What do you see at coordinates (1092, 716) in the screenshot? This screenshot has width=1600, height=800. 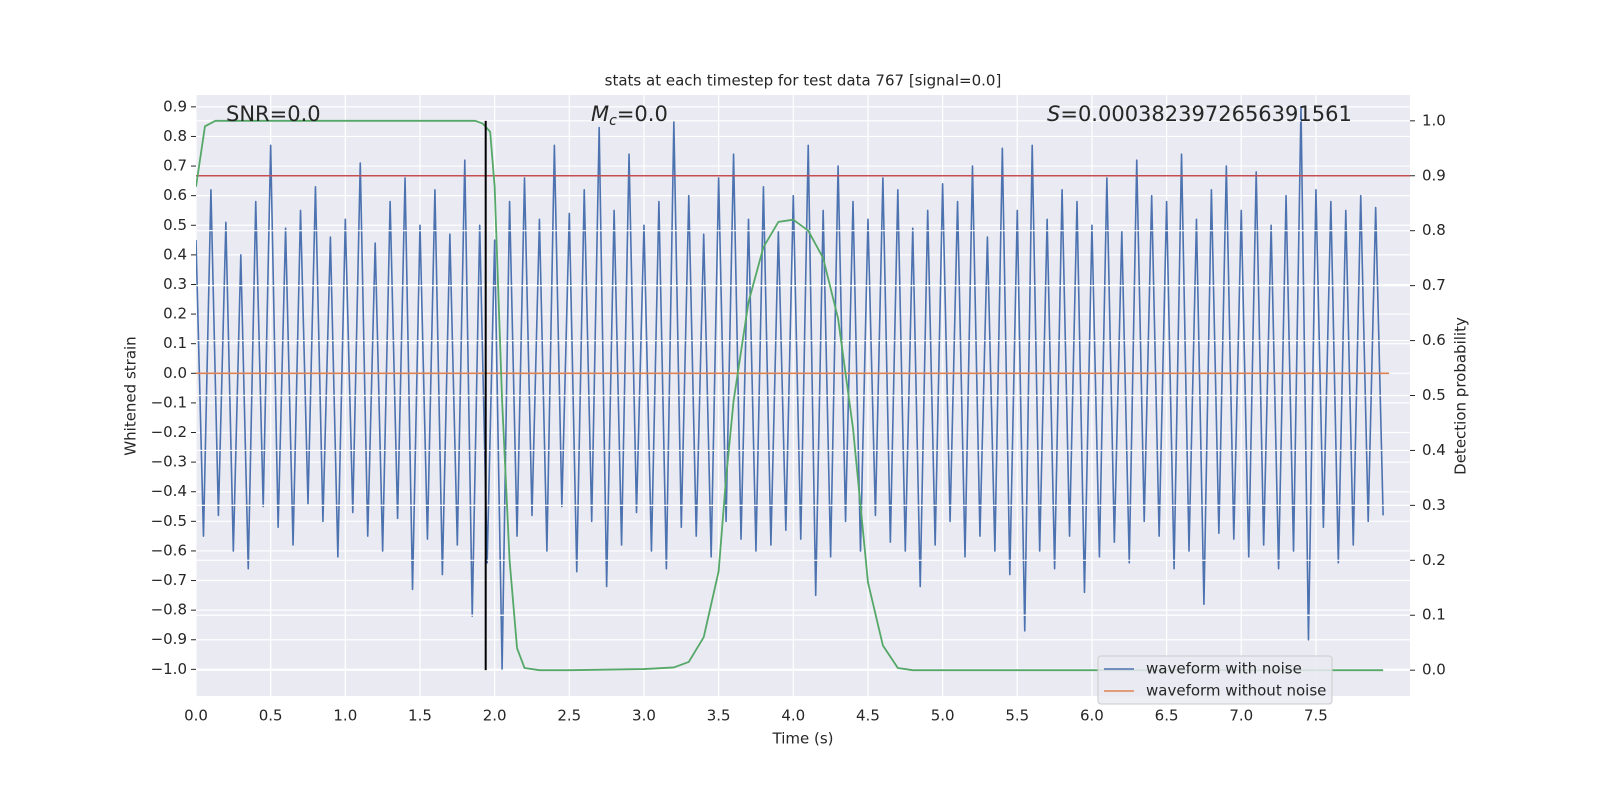 I see `x-tick-label: 6.0` at bounding box center [1092, 716].